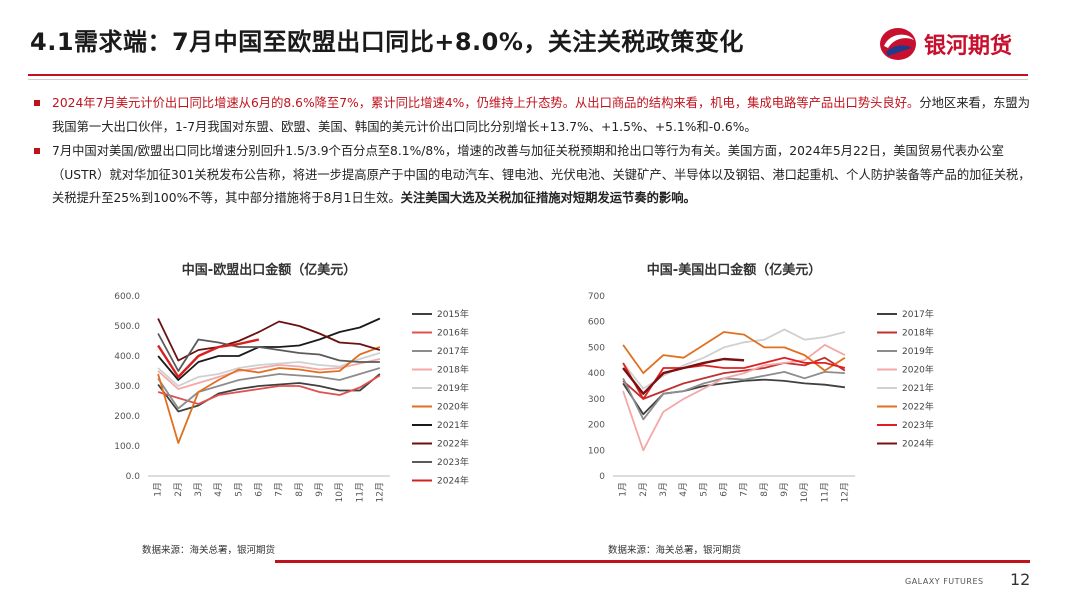  What do you see at coordinates (675, 550) in the screenshot?
I see `source-right: 数据来源：海关总署，银河期货` at bounding box center [675, 550].